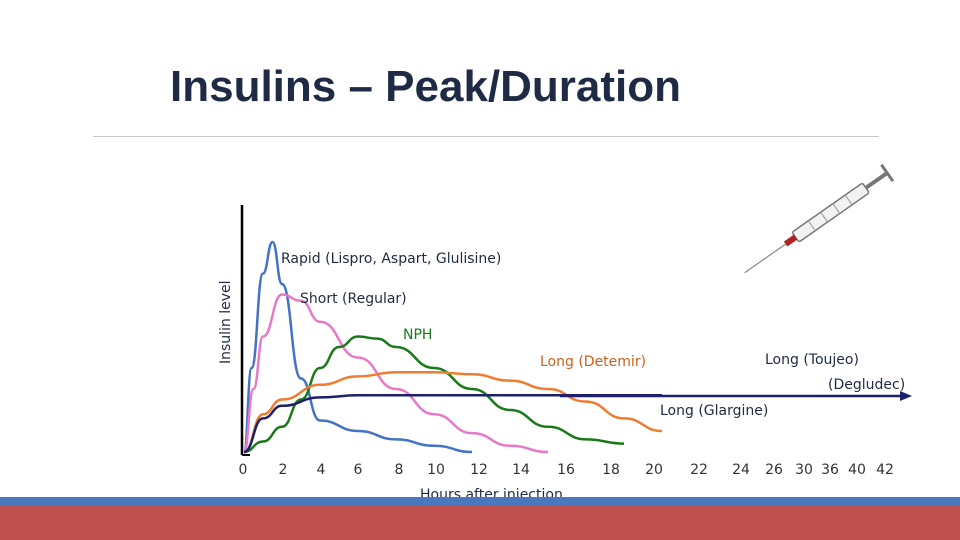 Image resolution: width=960 pixels, height=540 pixels. Describe the element at coordinates (819, 218) in the screenshot. I see `syringe-icon` at that location.